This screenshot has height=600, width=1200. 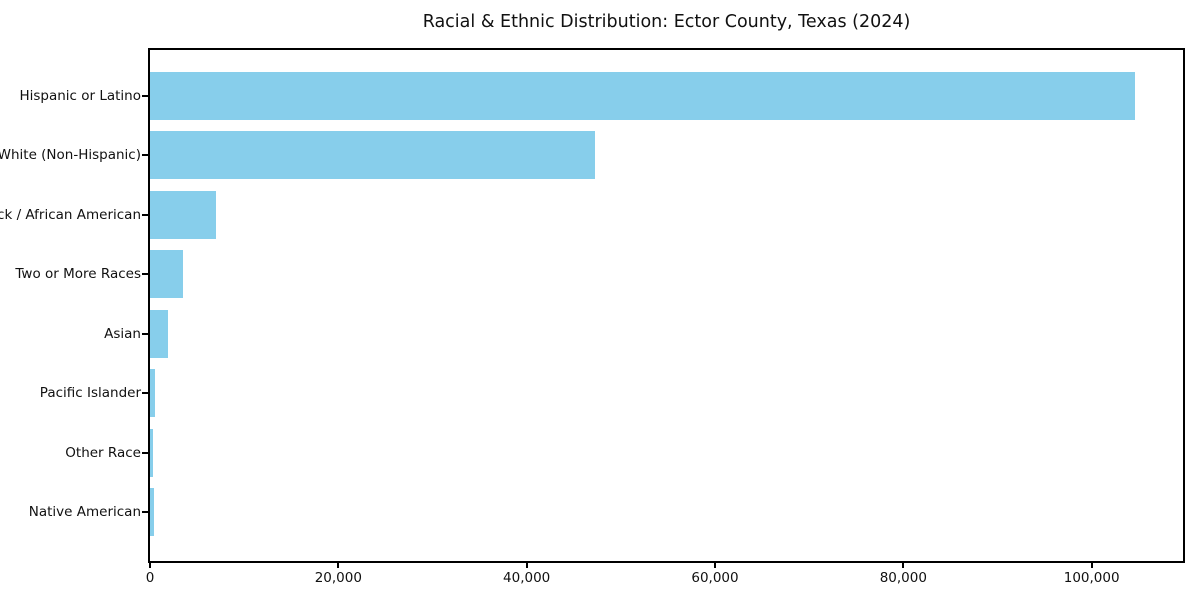 I want to click on x-tick-label: 80,000, so click(x=903, y=578).